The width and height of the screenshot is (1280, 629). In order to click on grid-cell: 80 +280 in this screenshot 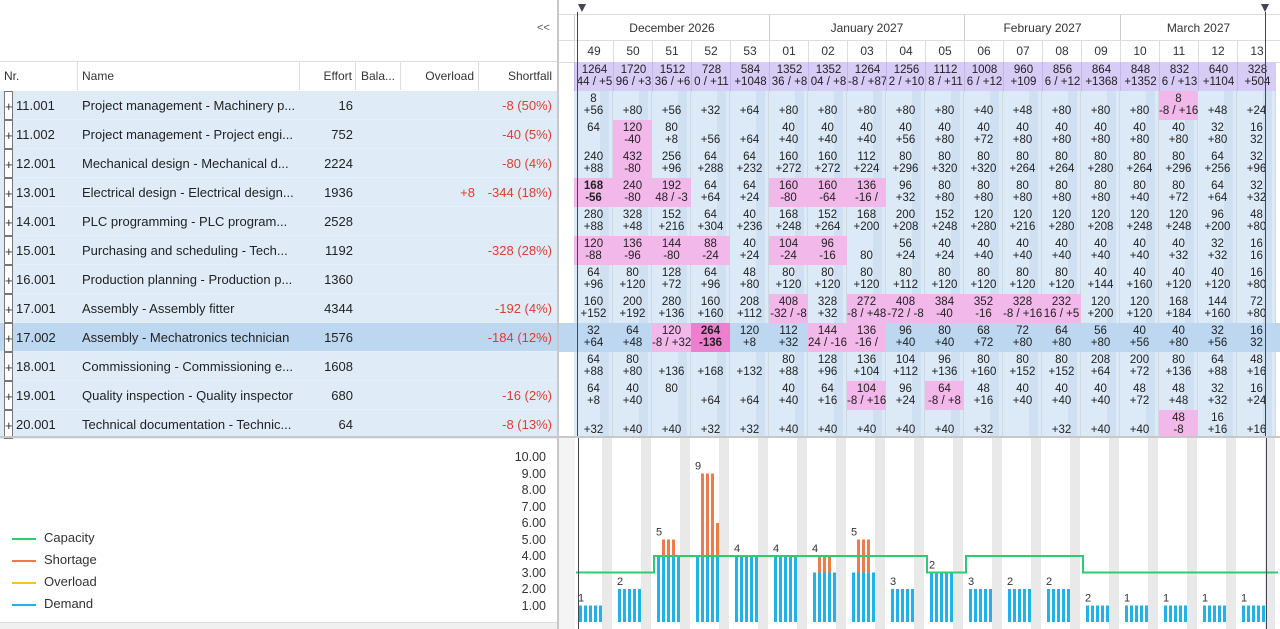, I will do `click(1100, 163)`.